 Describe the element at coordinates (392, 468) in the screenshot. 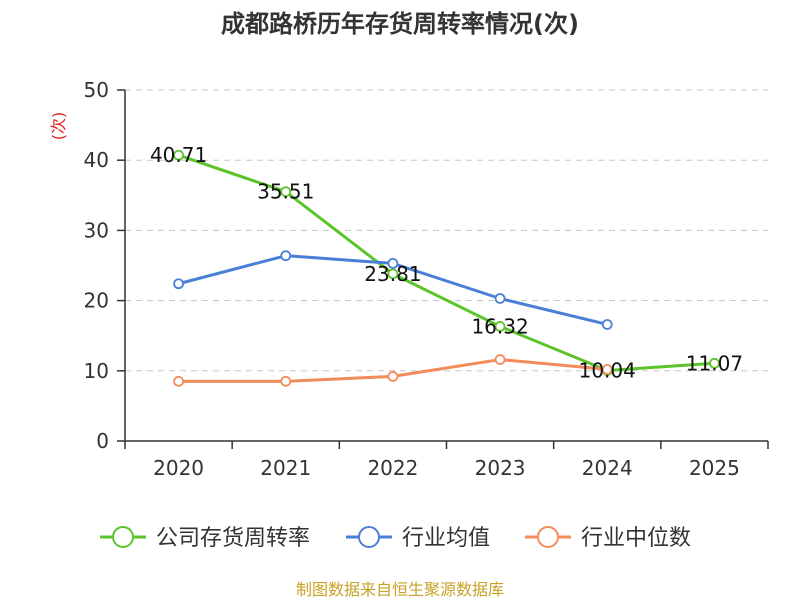

I see `x-tick-label-2022: 2022` at that location.